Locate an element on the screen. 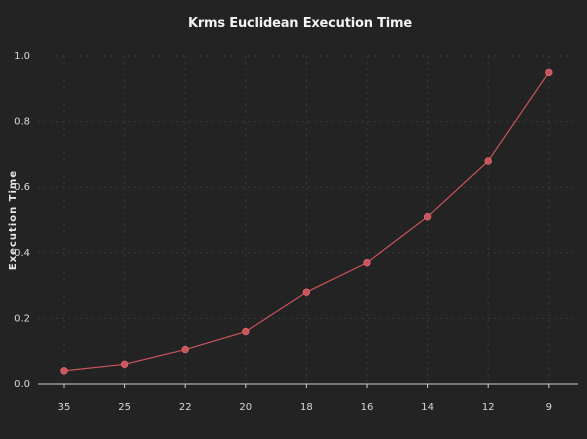 This screenshot has height=439, width=587. y-axis-title: Execution Time is located at coordinates (13, 220).